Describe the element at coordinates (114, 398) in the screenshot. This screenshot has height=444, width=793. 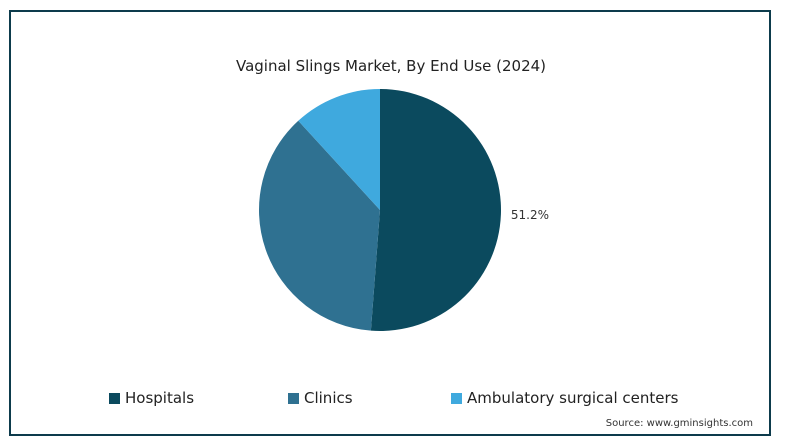
I see `legend-swatch-hospitals` at that location.